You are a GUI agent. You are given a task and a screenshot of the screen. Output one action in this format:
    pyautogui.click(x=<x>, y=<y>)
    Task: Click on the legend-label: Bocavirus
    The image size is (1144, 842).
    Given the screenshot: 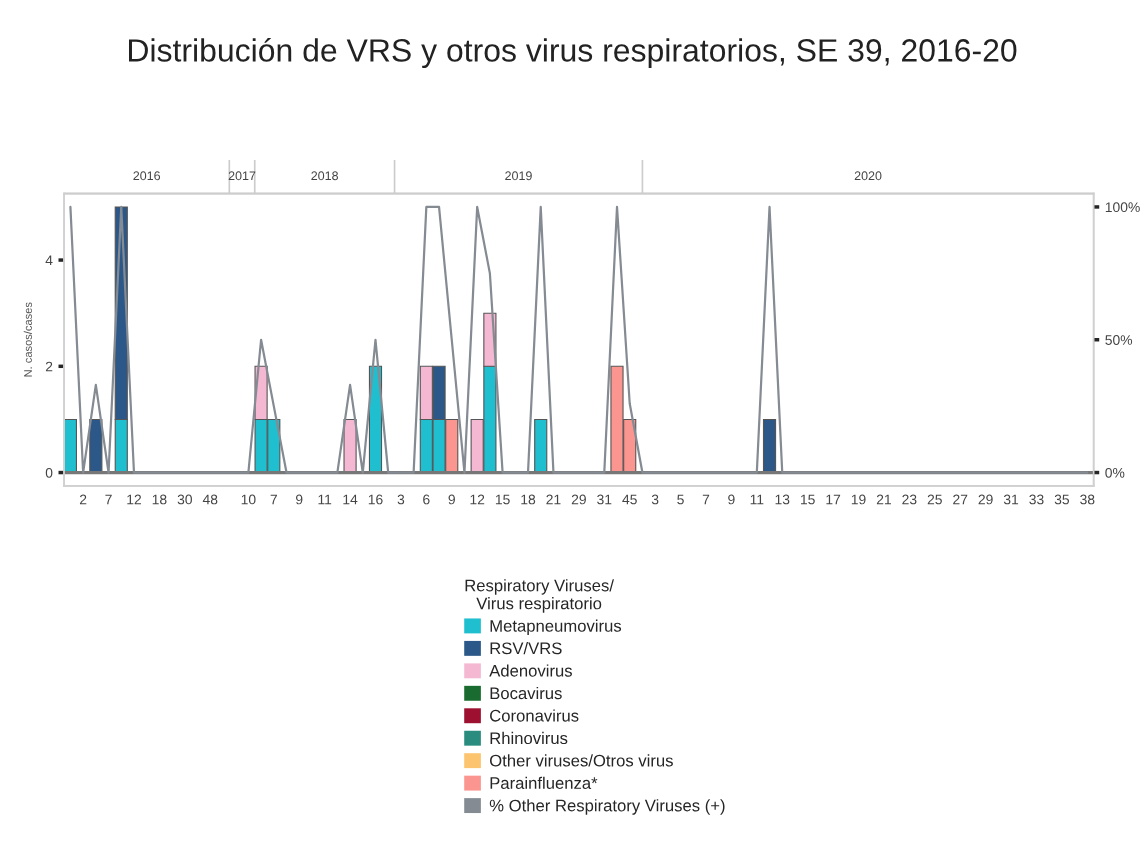 What is the action you would take?
    pyautogui.click(x=526, y=693)
    